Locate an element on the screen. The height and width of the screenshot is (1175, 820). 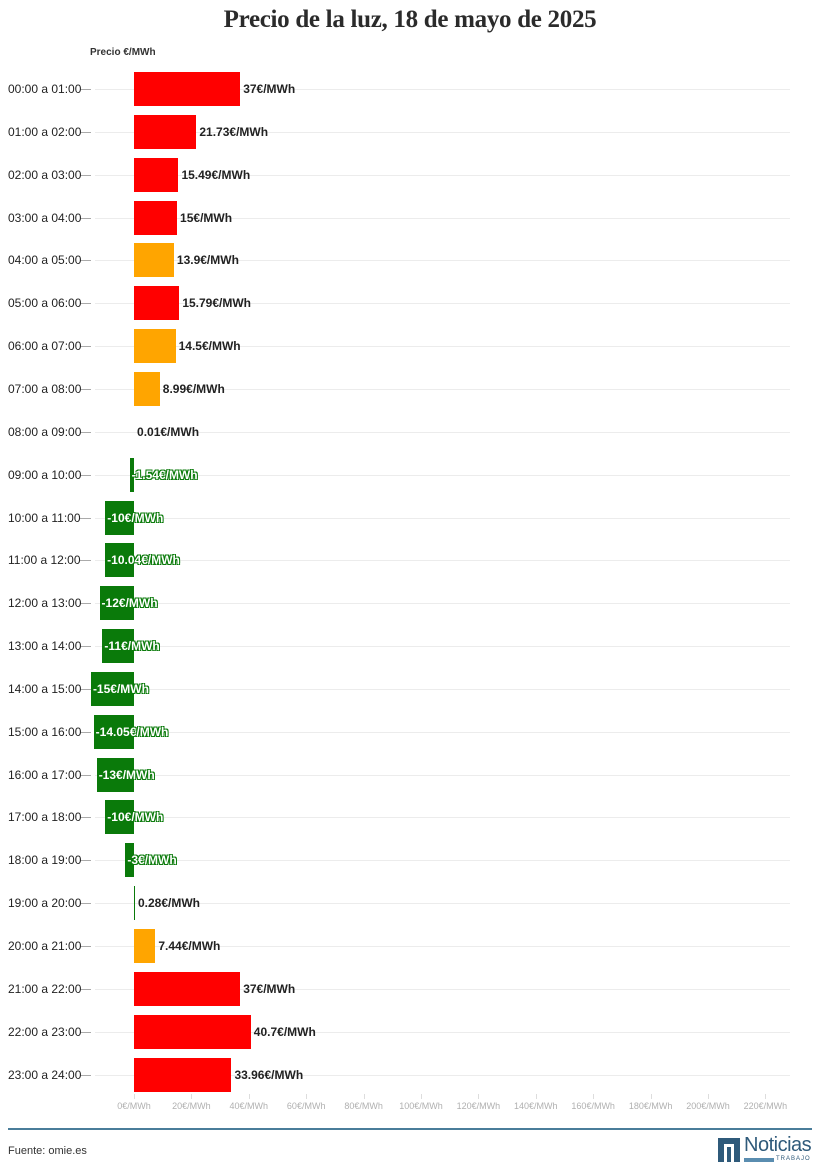
x-tick-label: 180€/MWh is located at coordinates (650, 1106).